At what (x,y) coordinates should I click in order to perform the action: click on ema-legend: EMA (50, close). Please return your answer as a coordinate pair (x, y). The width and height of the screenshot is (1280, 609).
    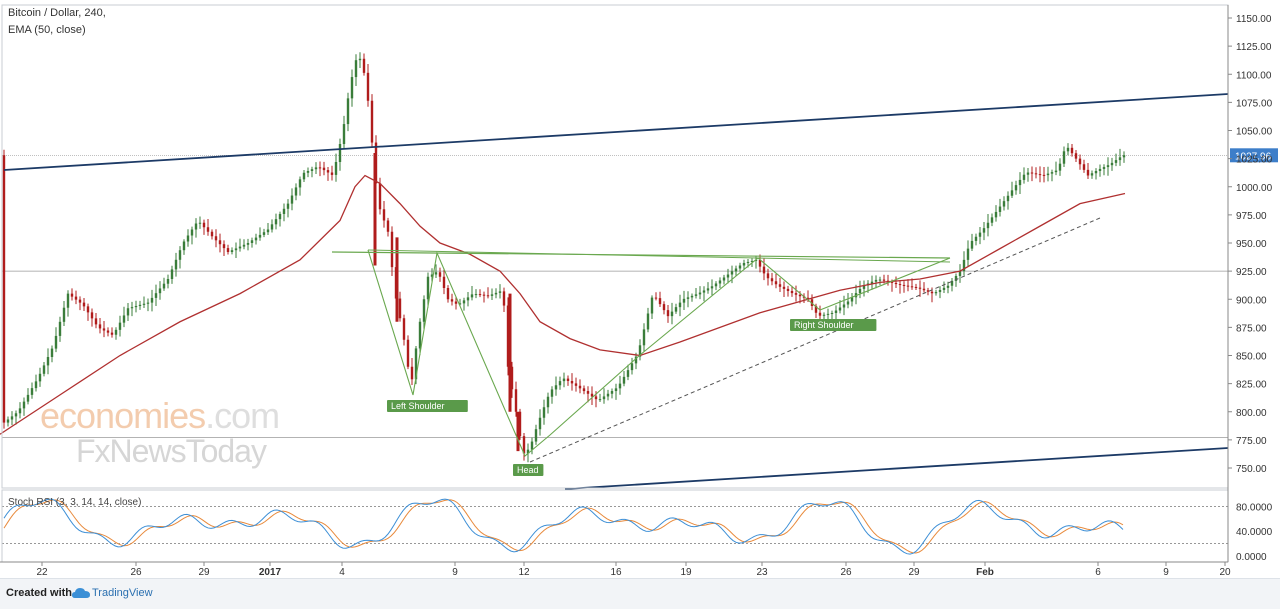
    Looking at the image, I should click on (47, 30).